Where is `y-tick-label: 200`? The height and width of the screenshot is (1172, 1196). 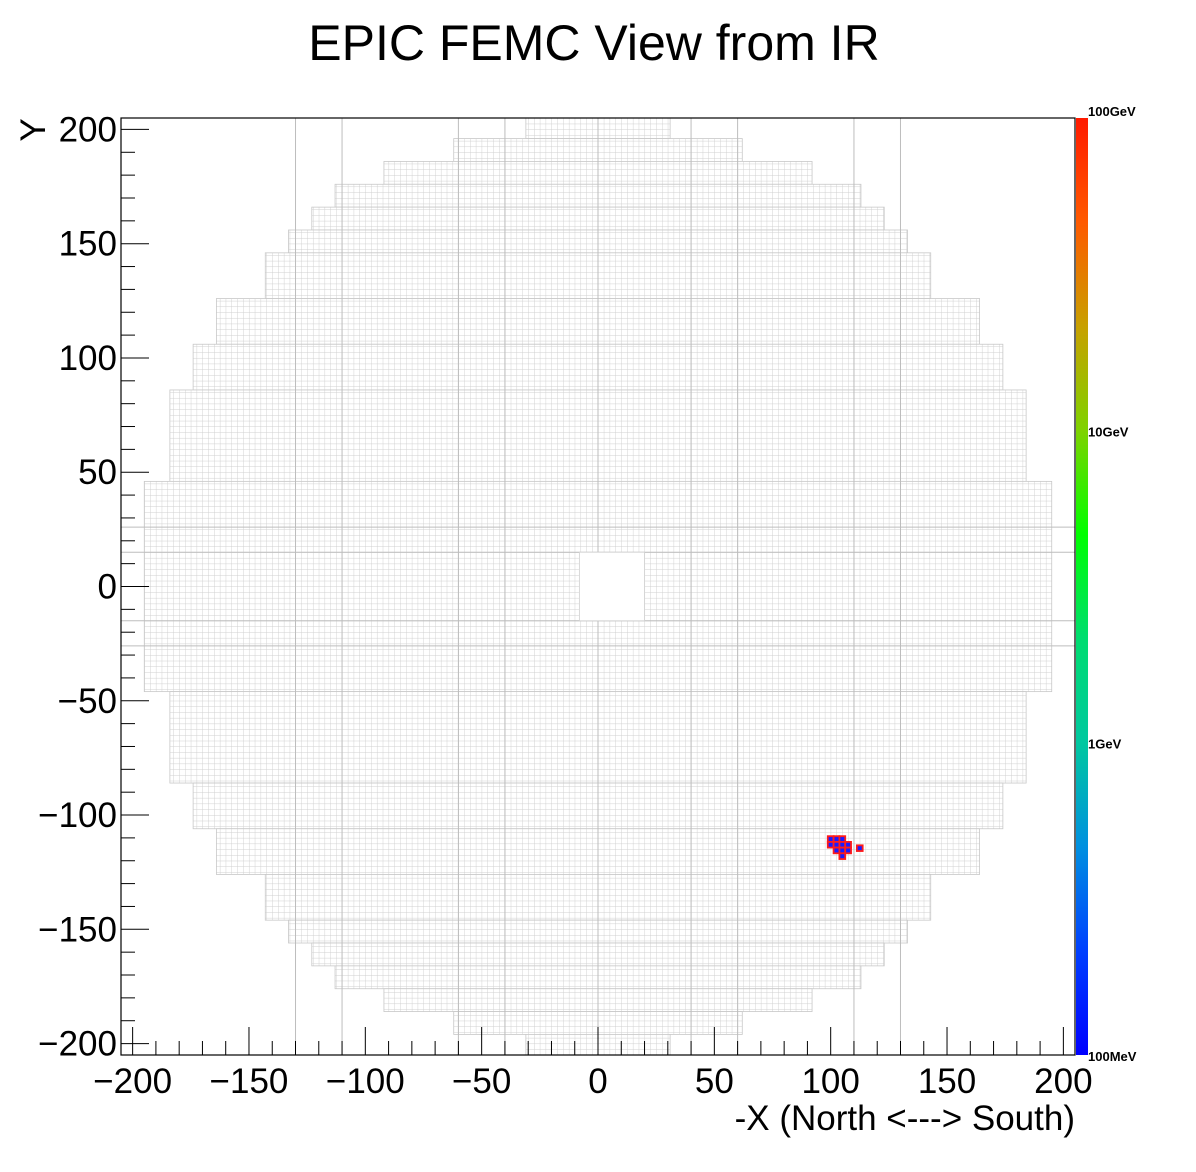
y-tick-label: 200 is located at coordinates (88, 129).